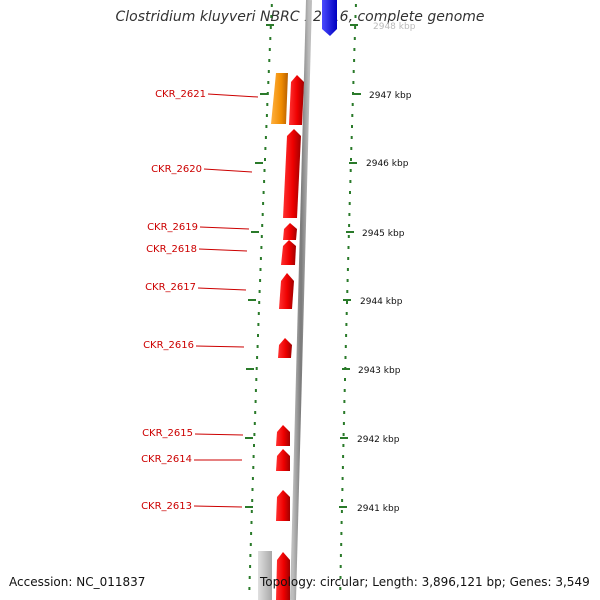 This screenshot has width=600, height=600. Describe the element at coordinates (180, 94) in the screenshot. I see `gene-label: CKR_2621` at that location.